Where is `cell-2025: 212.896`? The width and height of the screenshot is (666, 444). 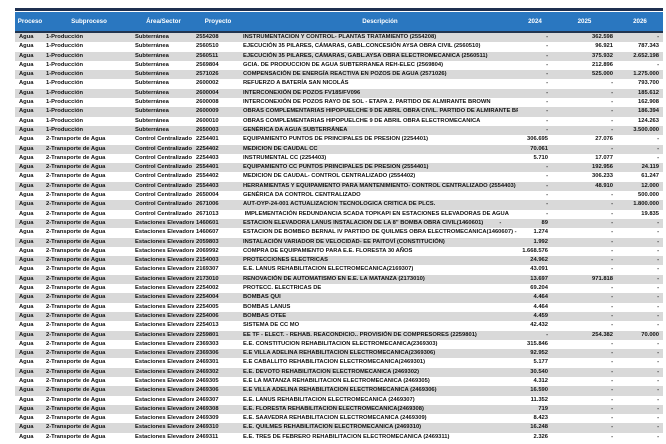
cell-2025: 212.896 is located at coordinates (602, 64).